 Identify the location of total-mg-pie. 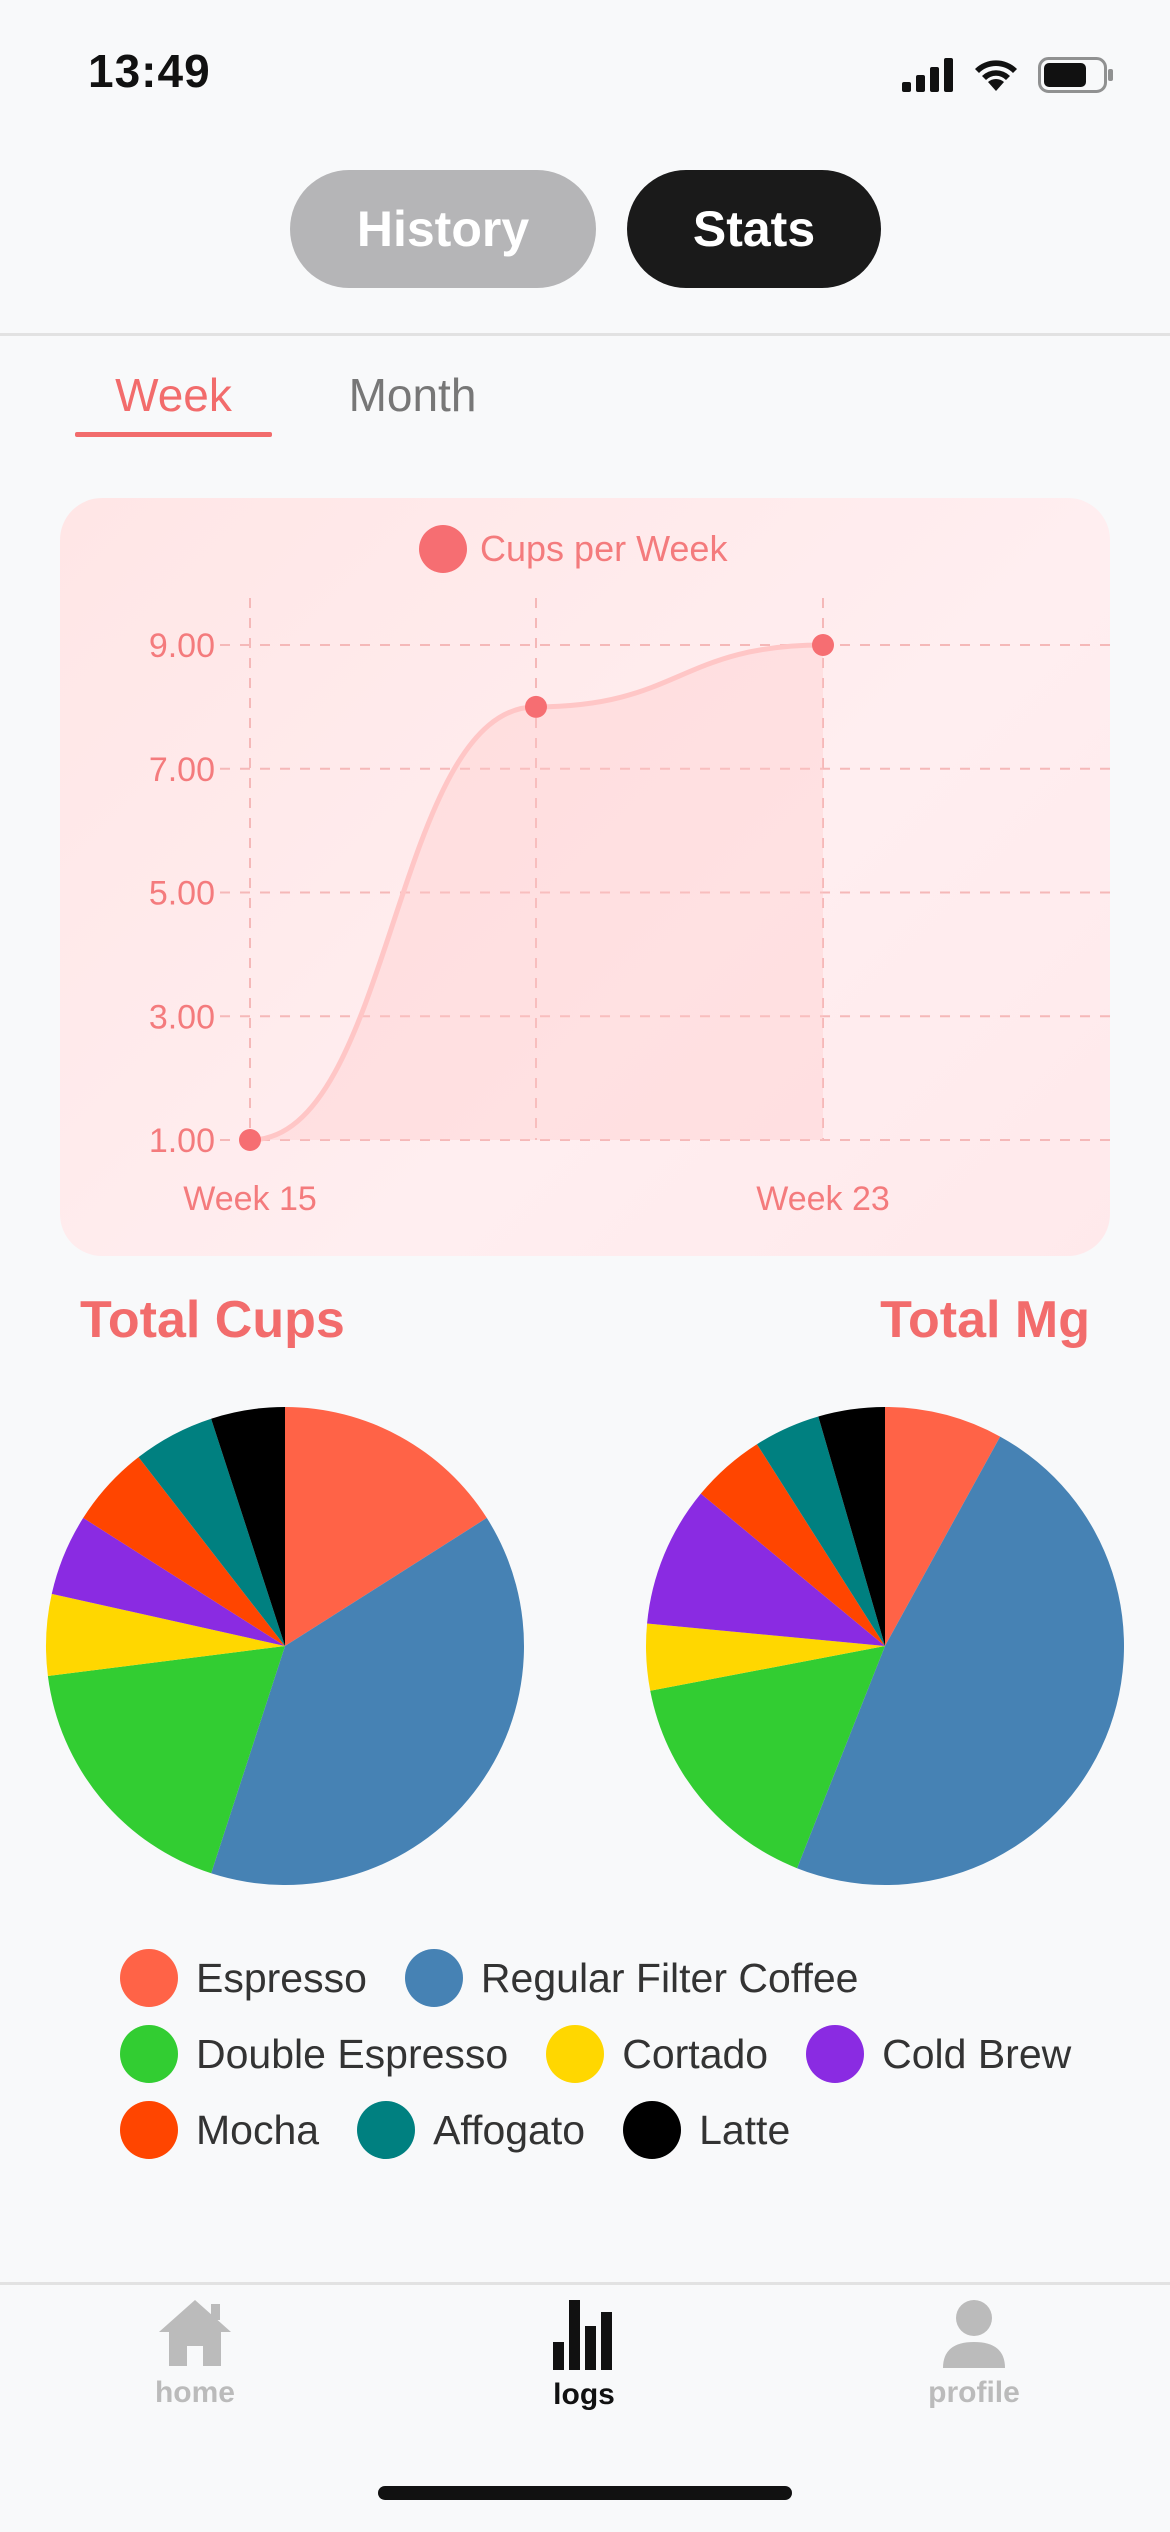
(885, 1646).